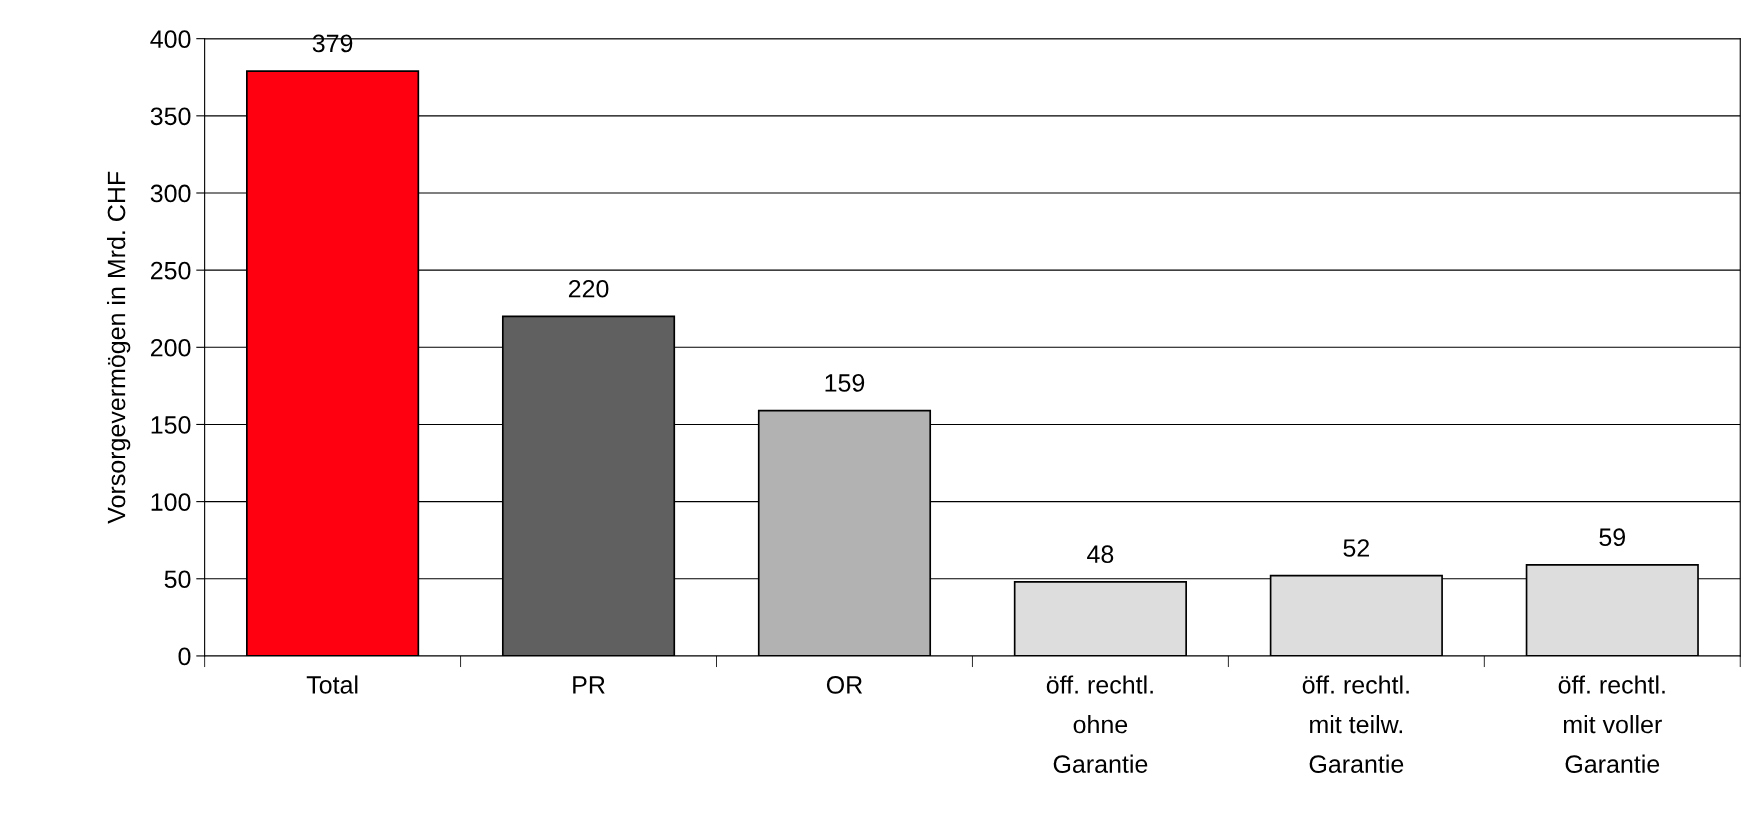 This screenshot has width=1749, height=823. What do you see at coordinates (171, 425) in the screenshot?
I see `y-tick-label: 150` at bounding box center [171, 425].